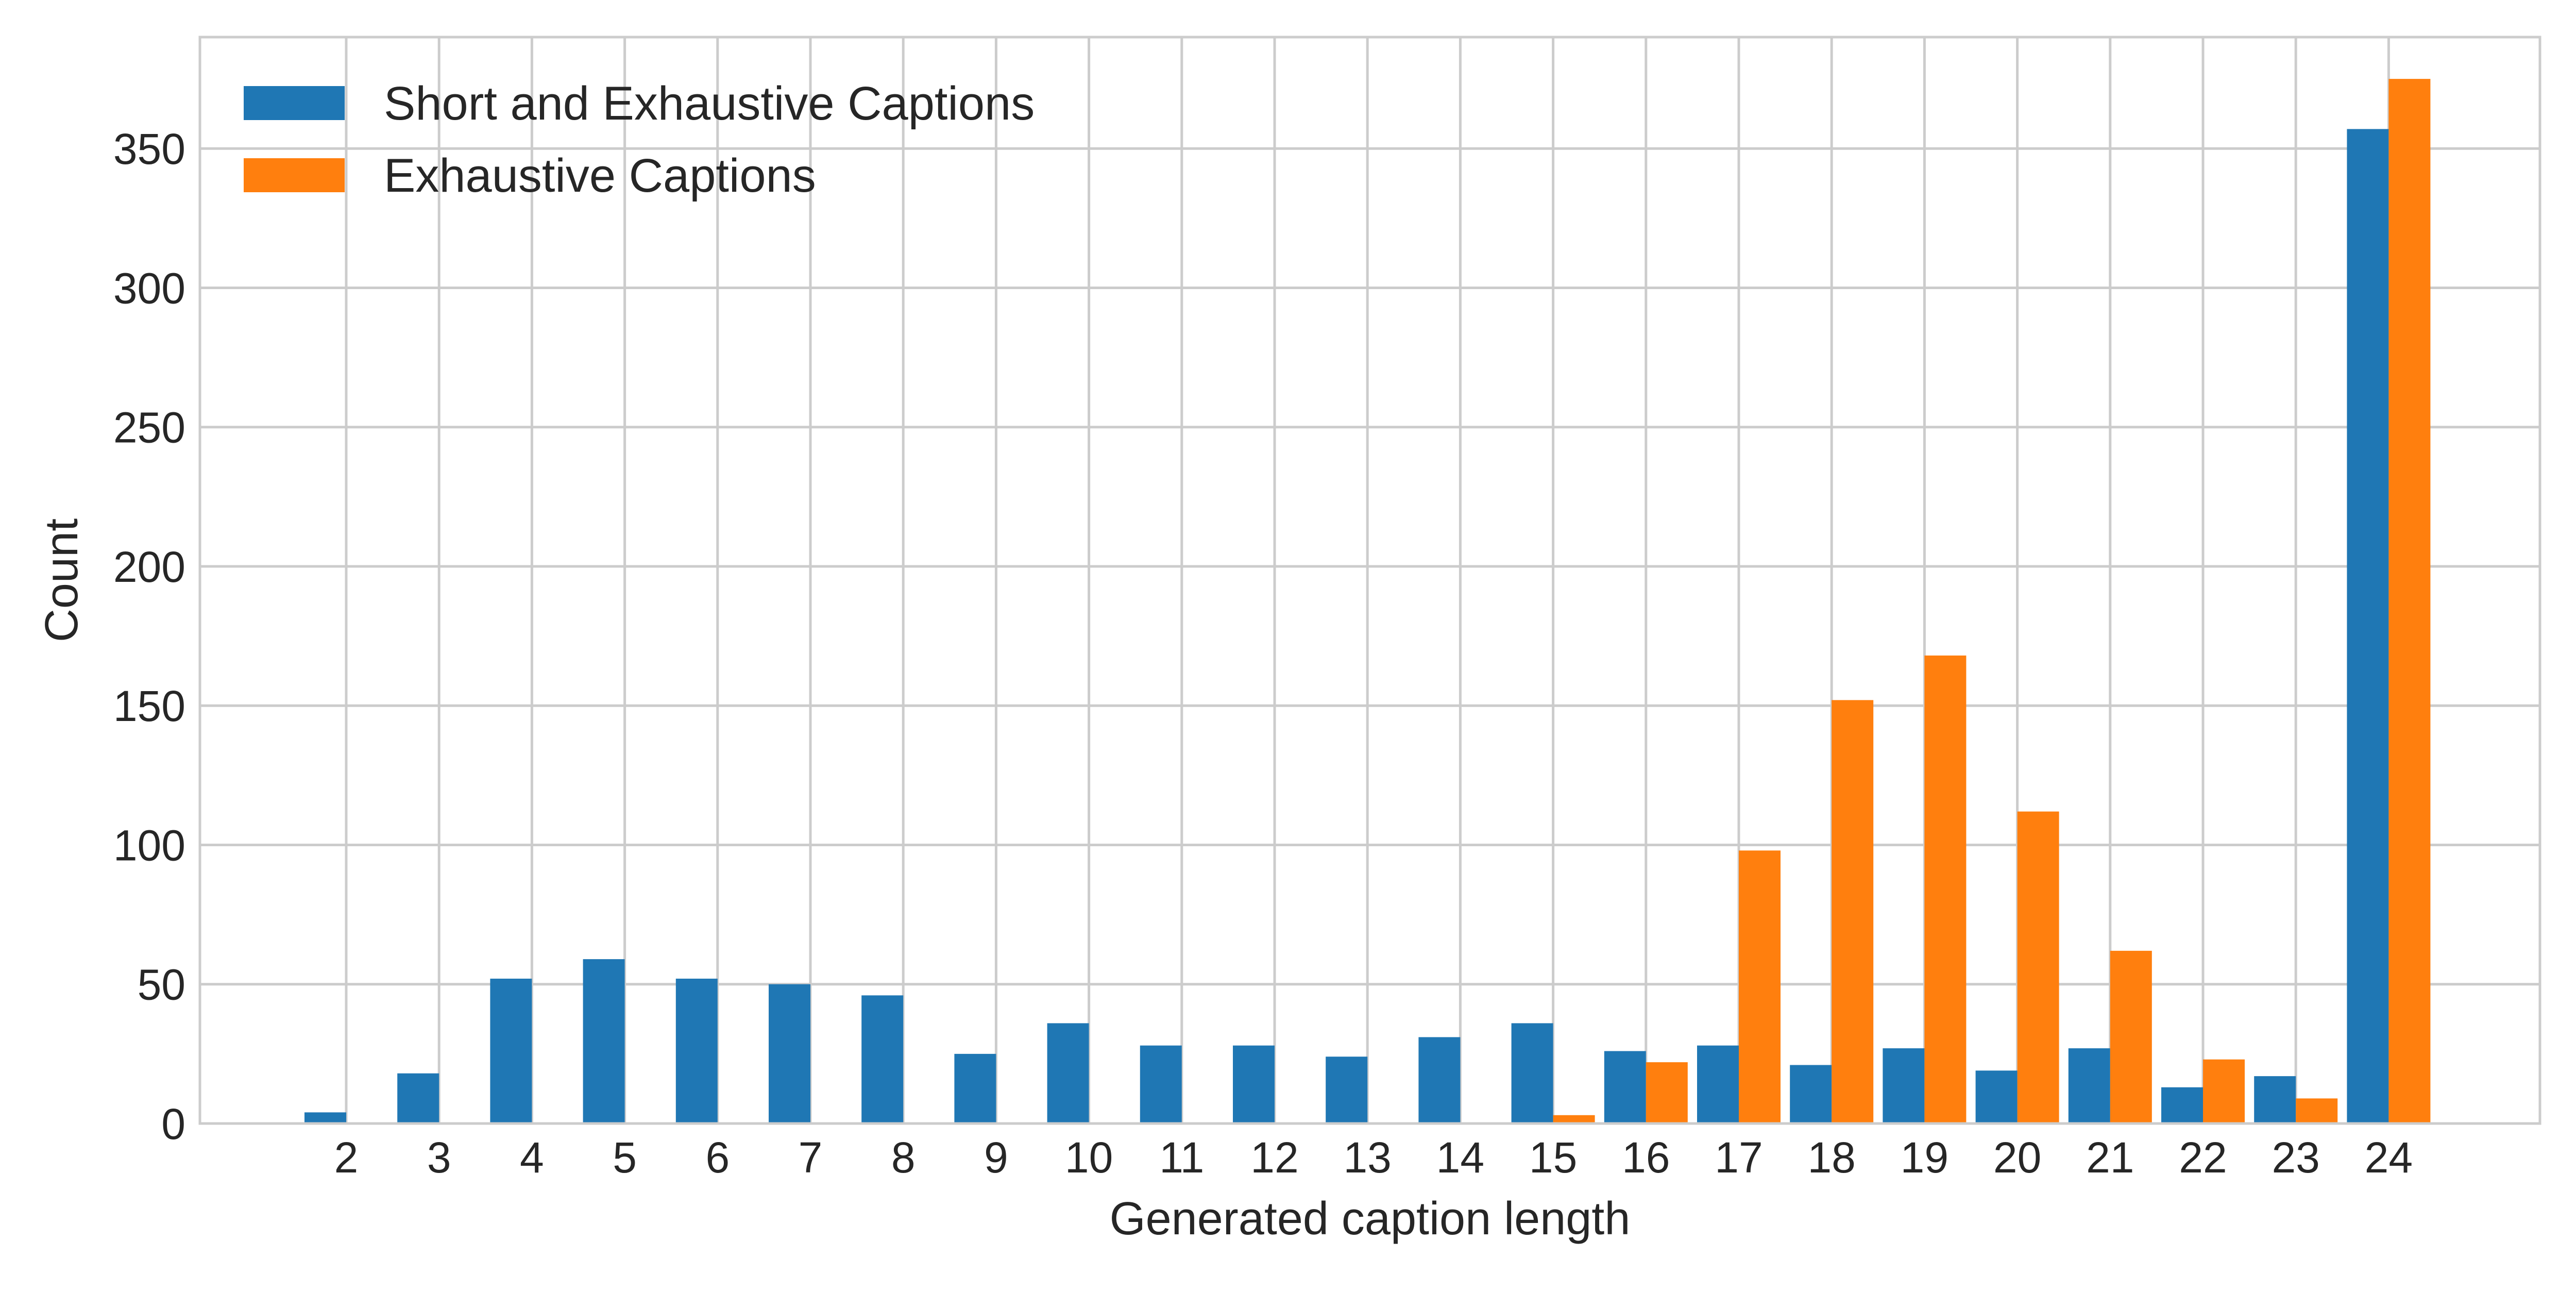 The width and height of the screenshot is (2576, 1291). What do you see at coordinates (1553, 1157) in the screenshot?
I see `x-tick-label: 15` at bounding box center [1553, 1157].